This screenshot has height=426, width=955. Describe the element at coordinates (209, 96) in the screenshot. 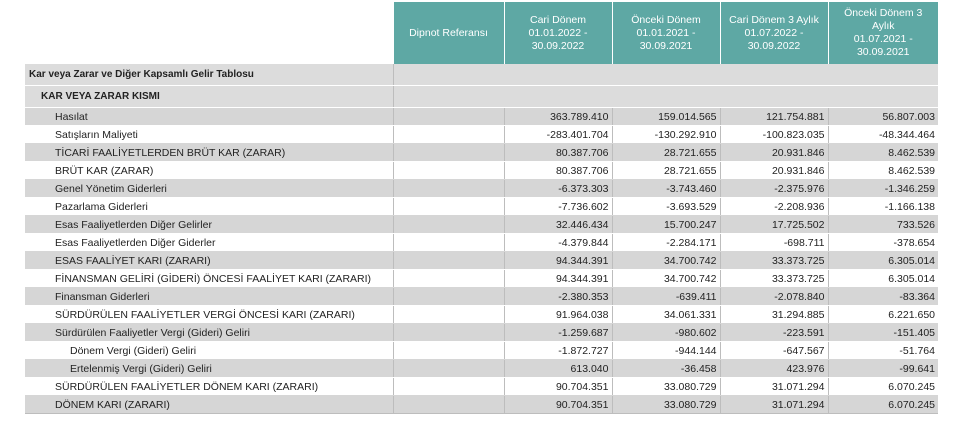

I see `section-title: KAR VEYA ZARAR KISMI` at that location.